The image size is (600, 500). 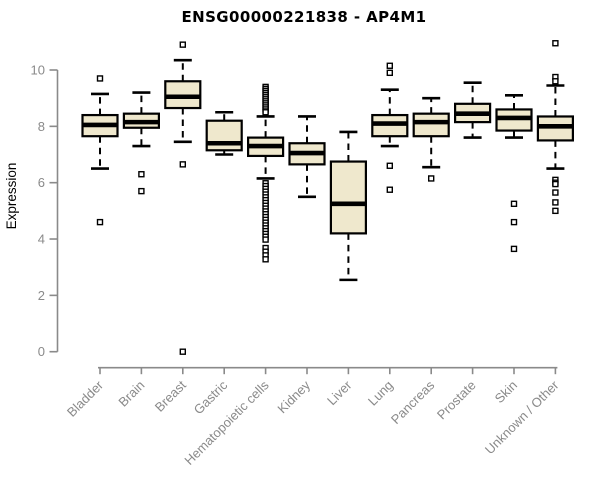 I want to click on x-category-label: Kidney, so click(x=293, y=396).